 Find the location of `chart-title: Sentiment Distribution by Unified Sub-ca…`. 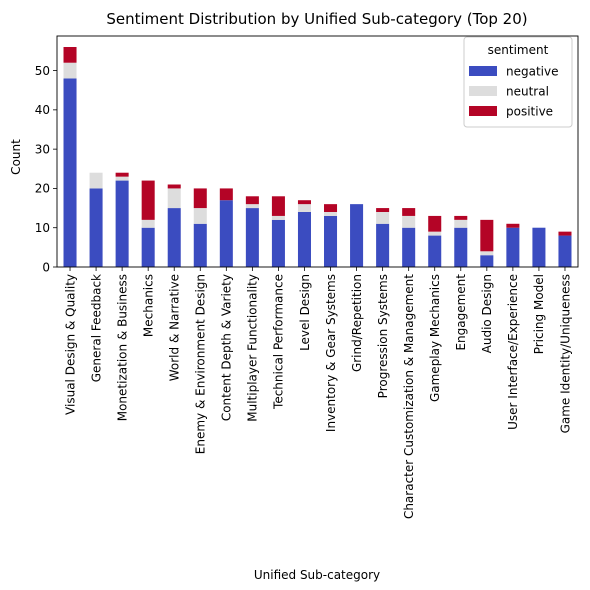

chart-title: Sentiment Distribution by Unified Sub-ca… is located at coordinates (316, 19).